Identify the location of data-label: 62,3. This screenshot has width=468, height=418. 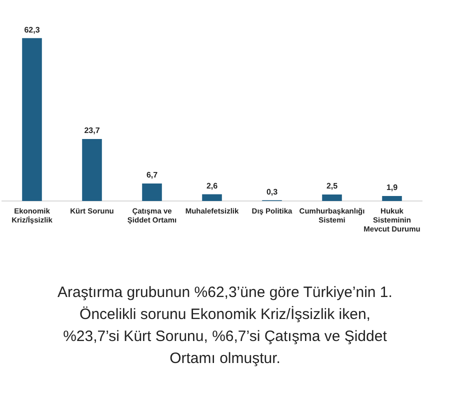
(32, 29).